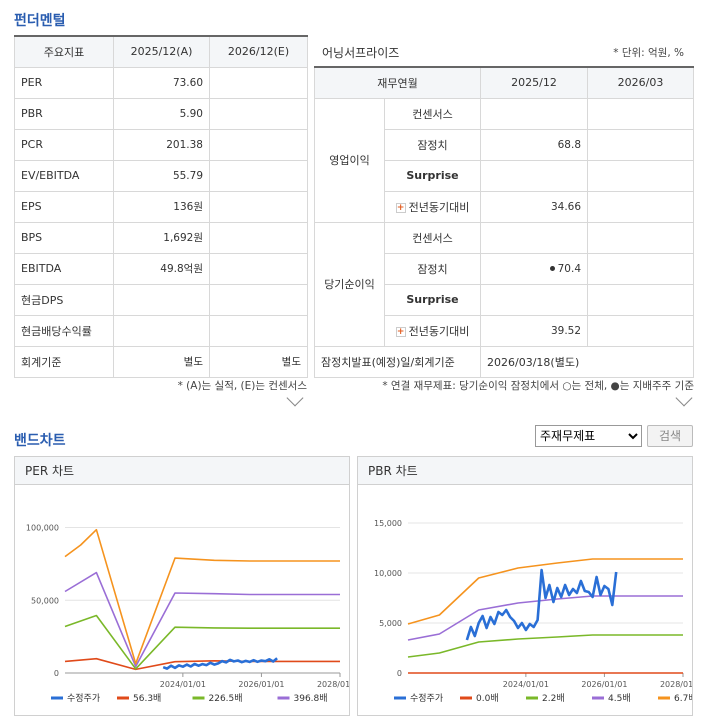  Describe the element at coordinates (182, 471) in the screenshot. I see `per-chart-title: PER 차트` at that location.